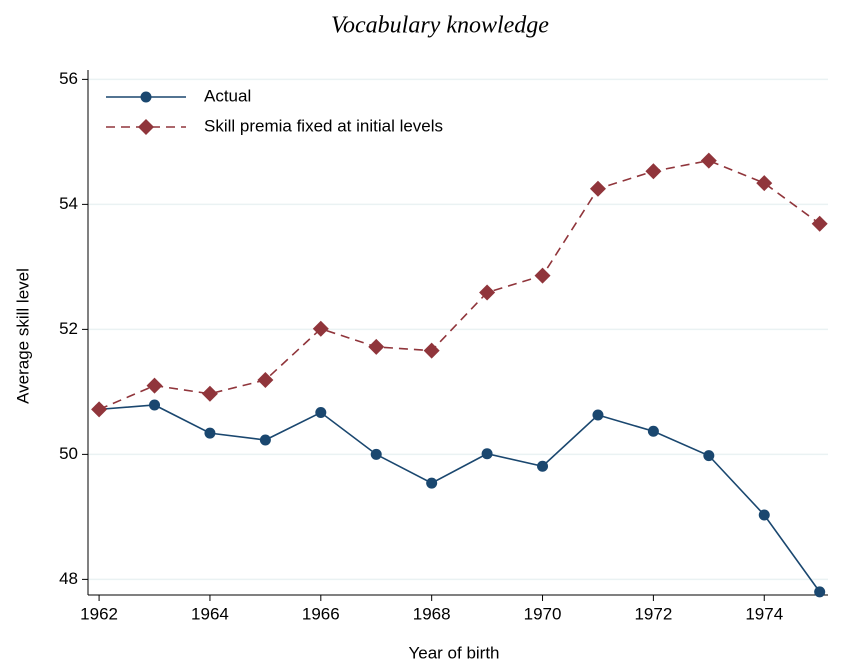 The height and width of the screenshot is (666, 854). What do you see at coordinates (68, 203) in the screenshot?
I see `y-tick-label: 54` at bounding box center [68, 203].